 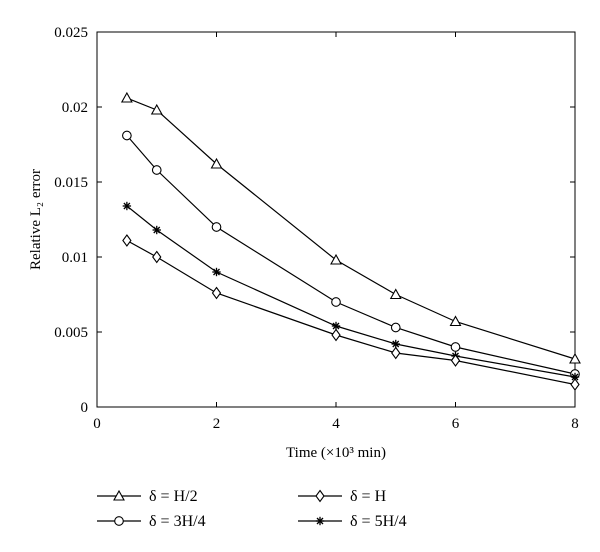 I want to click on y-tick-label: 0.01, so click(x=75, y=258).